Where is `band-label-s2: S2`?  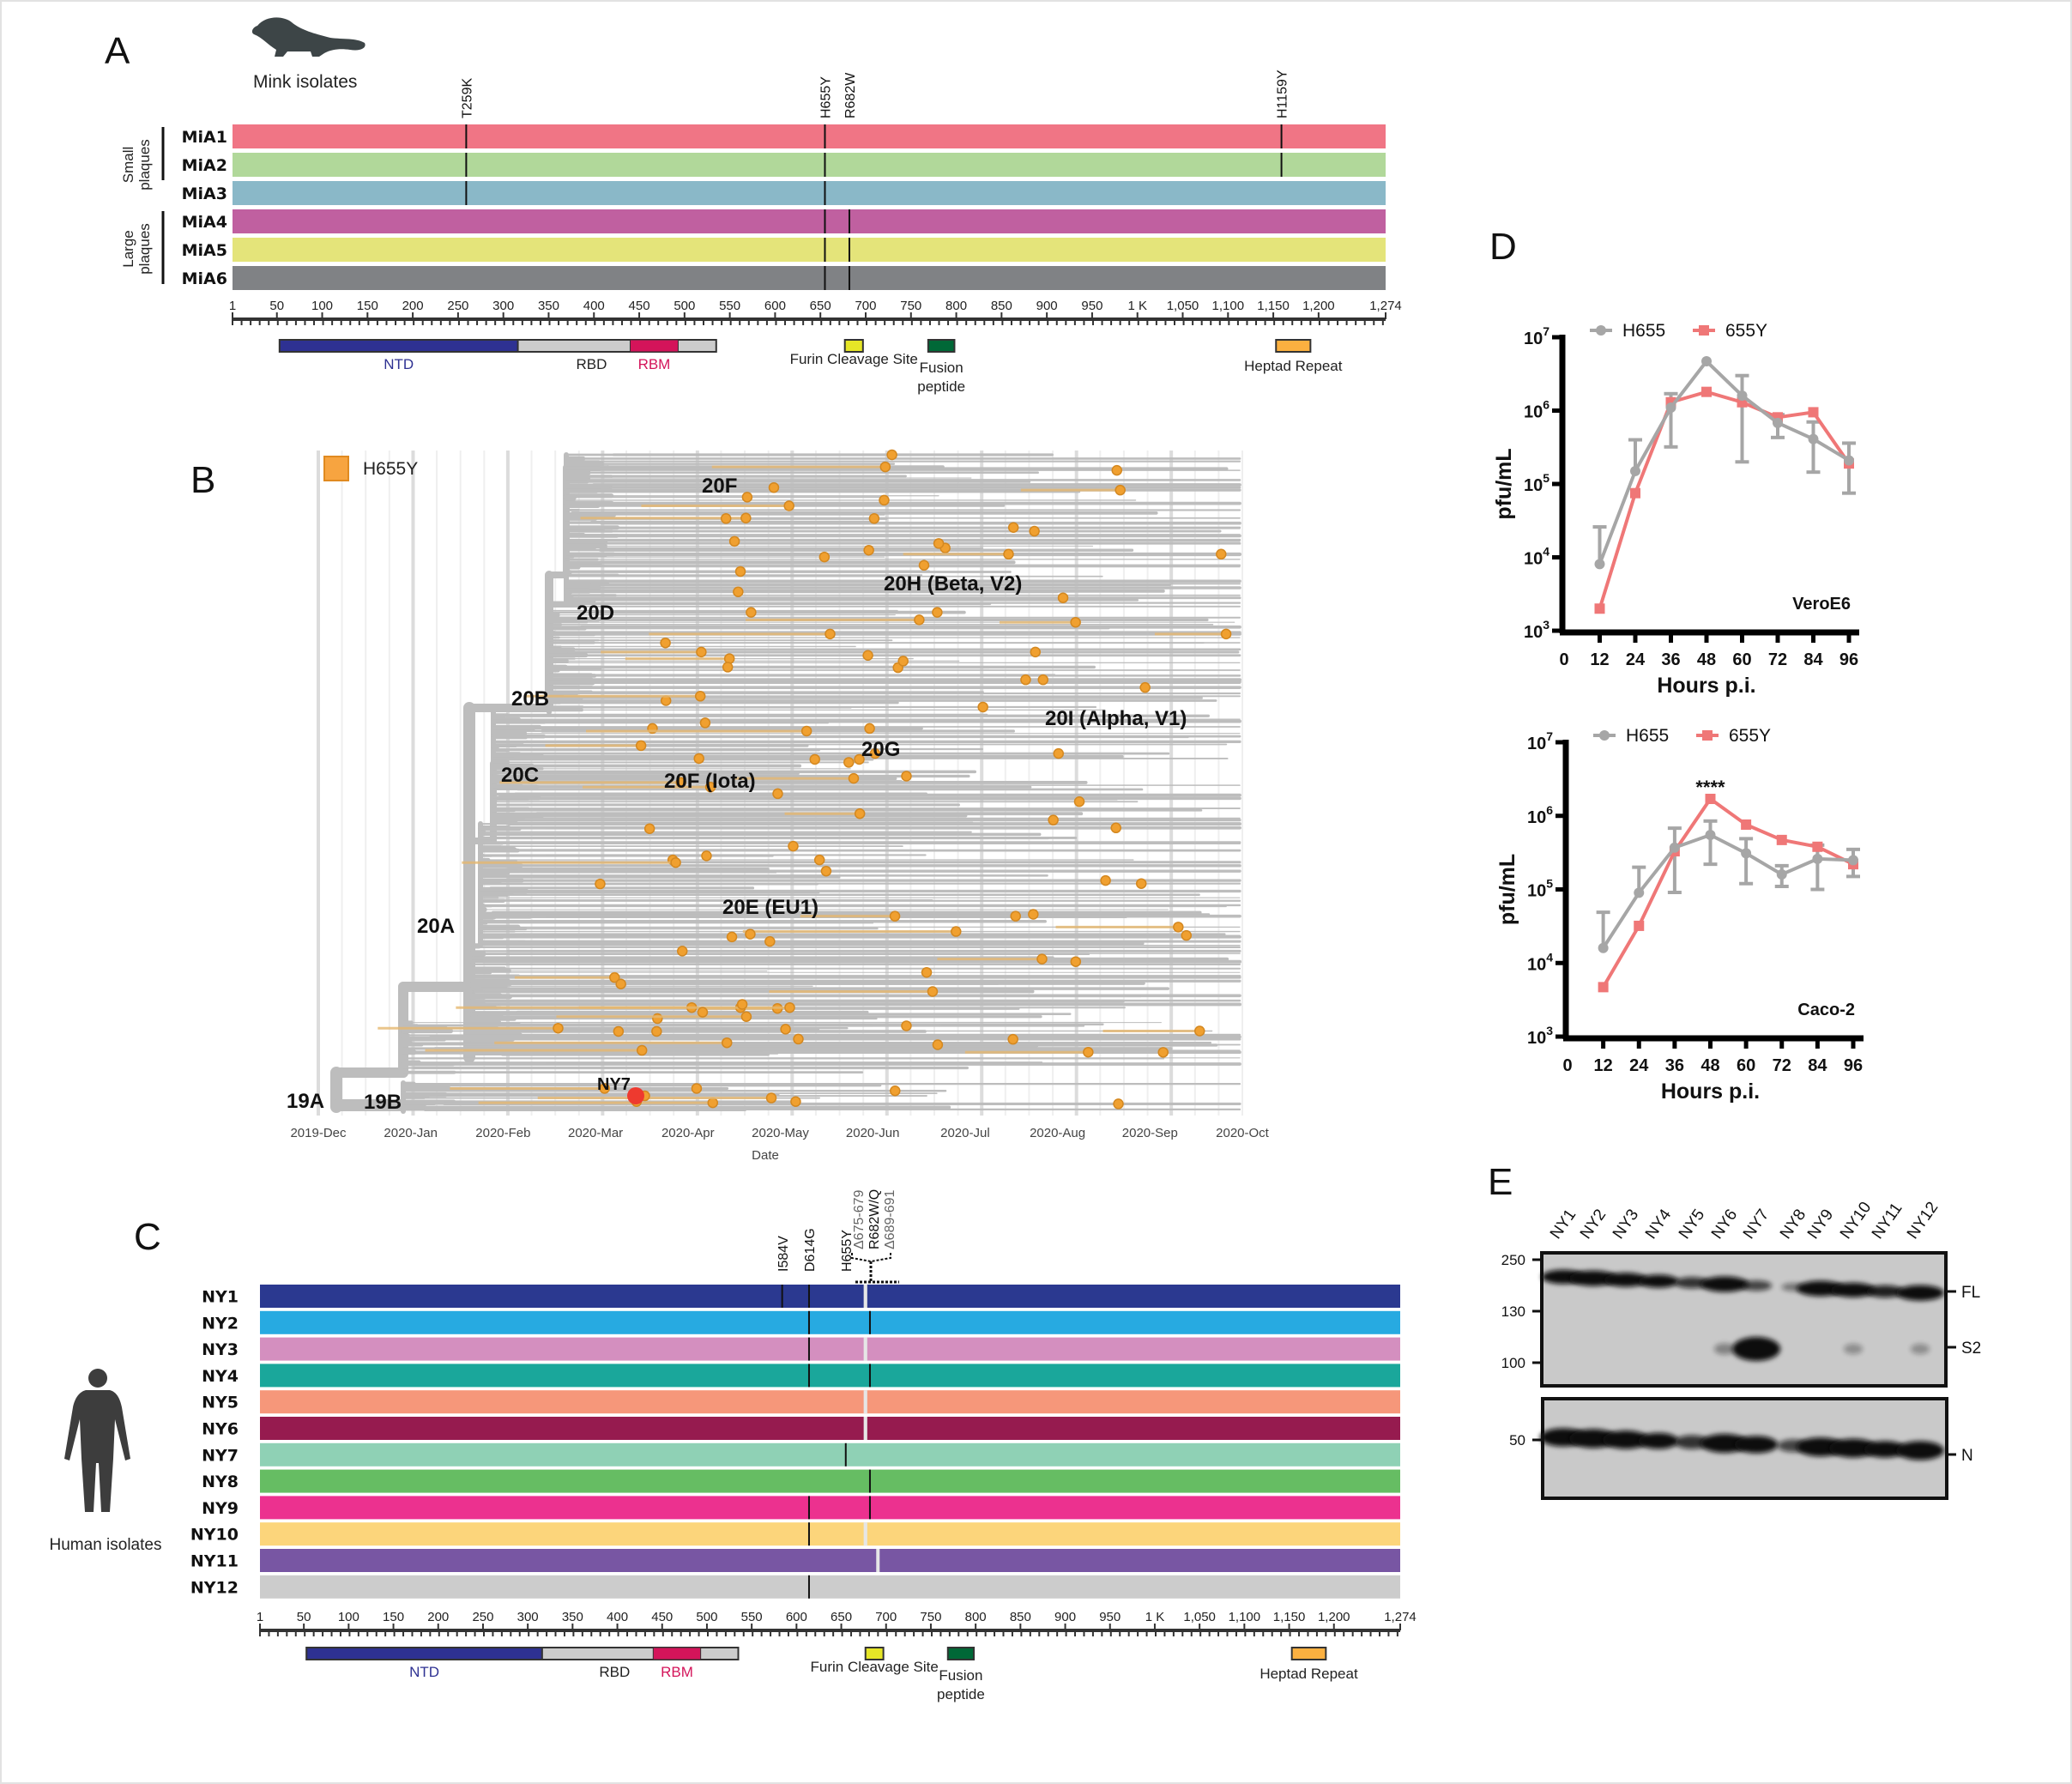 band-label-s2: S2 is located at coordinates (1971, 1349).